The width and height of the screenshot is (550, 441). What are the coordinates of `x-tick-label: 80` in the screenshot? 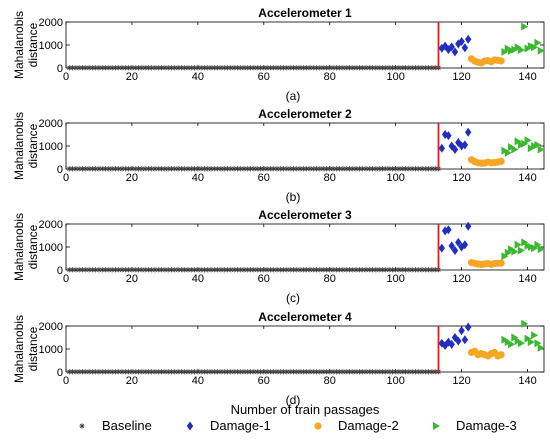 It's located at (330, 178).